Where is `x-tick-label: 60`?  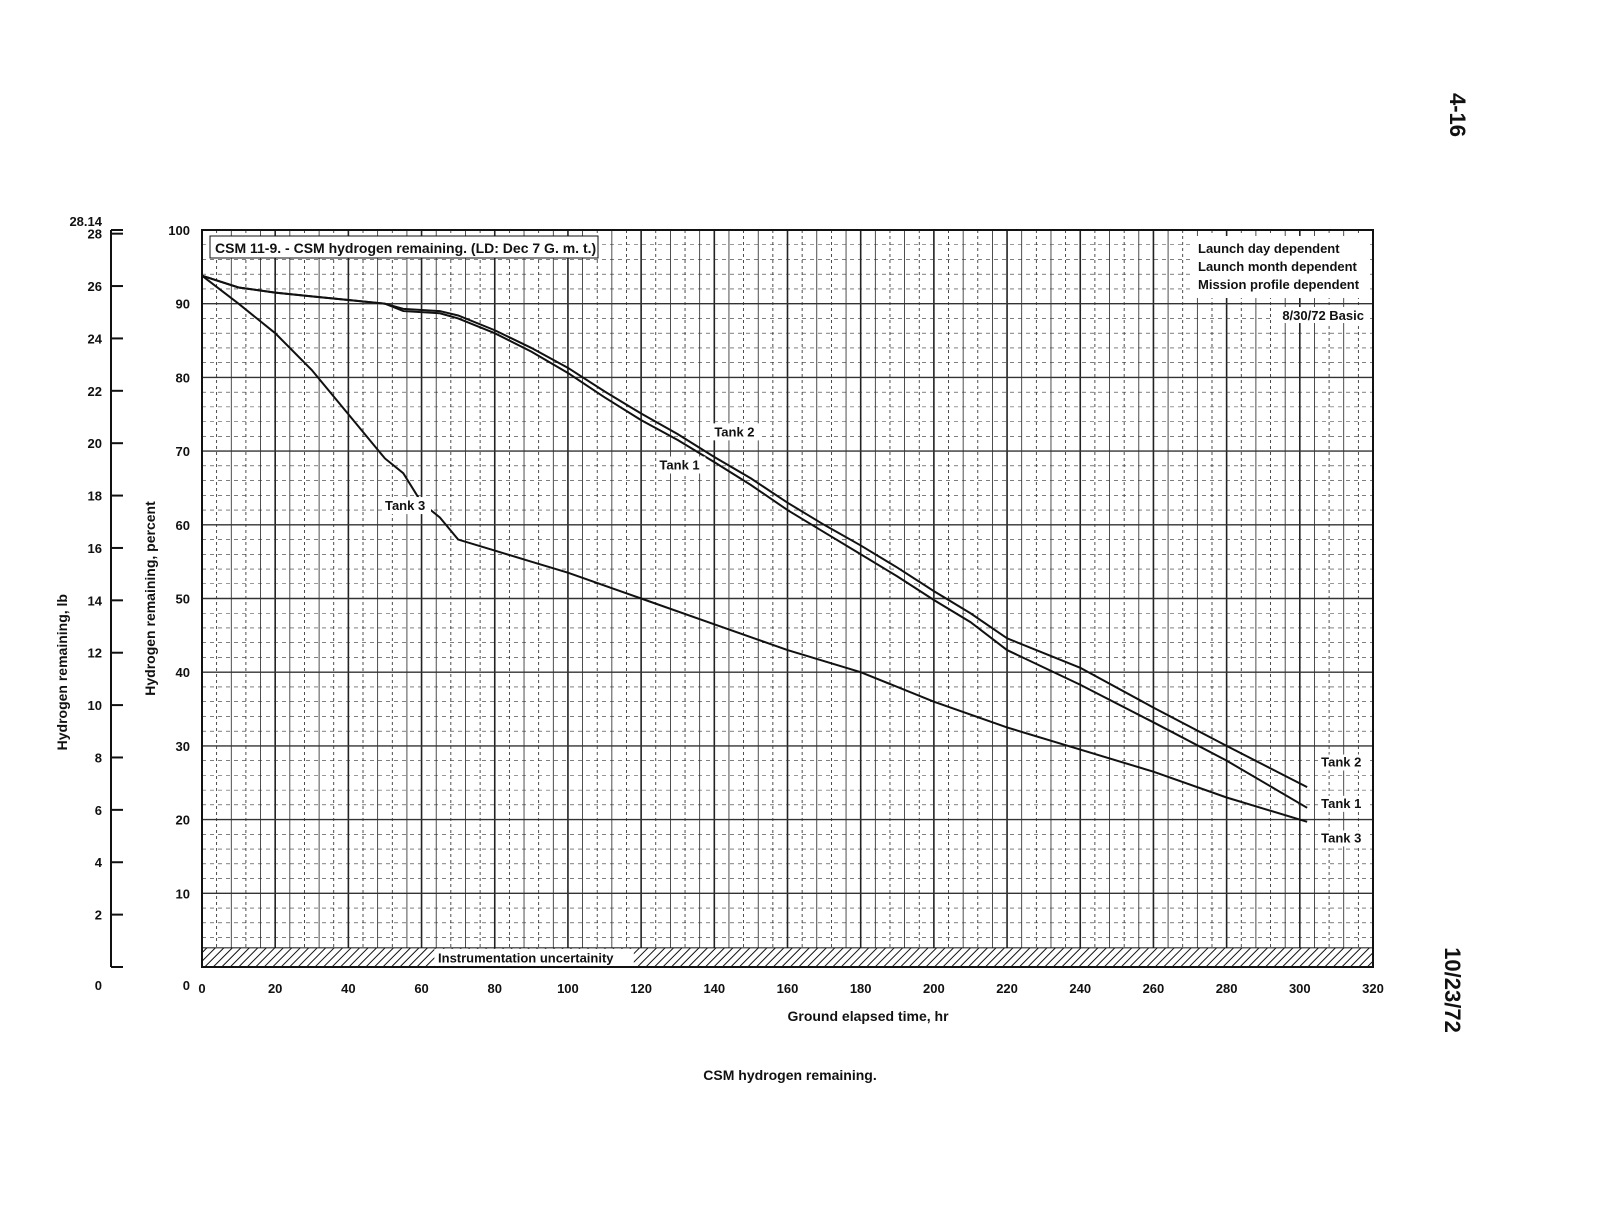 x-tick-label: 60 is located at coordinates (421, 988).